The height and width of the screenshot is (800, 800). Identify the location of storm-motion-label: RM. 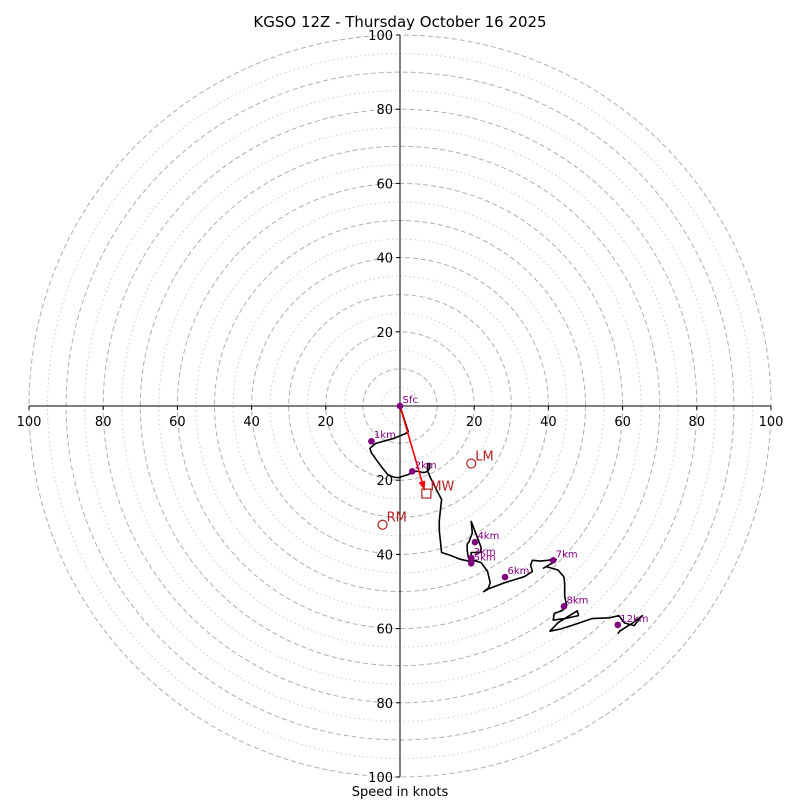
(397, 518).